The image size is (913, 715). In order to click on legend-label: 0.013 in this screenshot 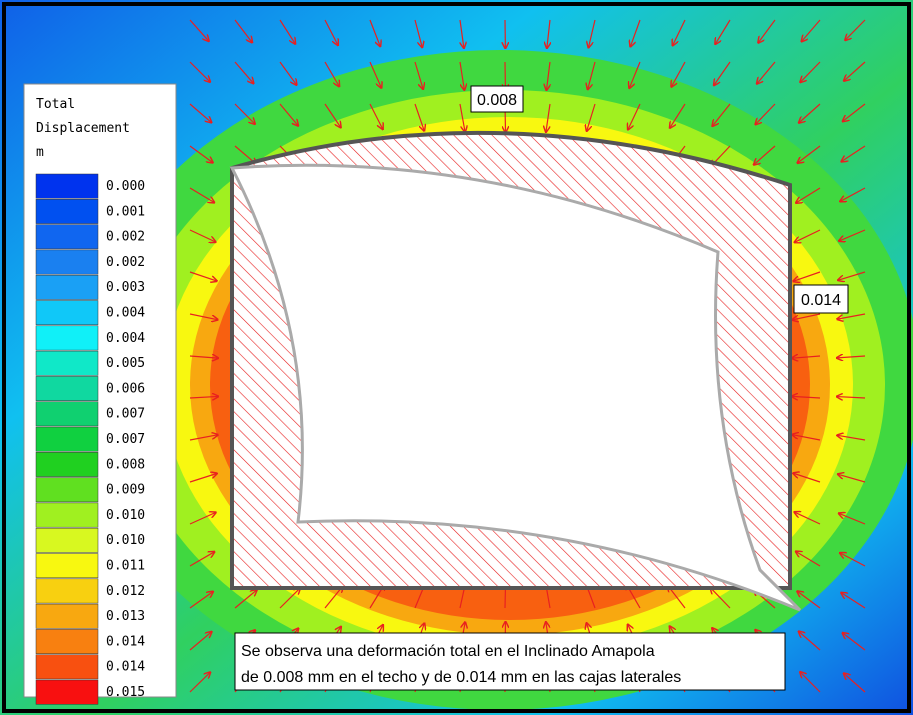, I will do `click(125, 616)`.